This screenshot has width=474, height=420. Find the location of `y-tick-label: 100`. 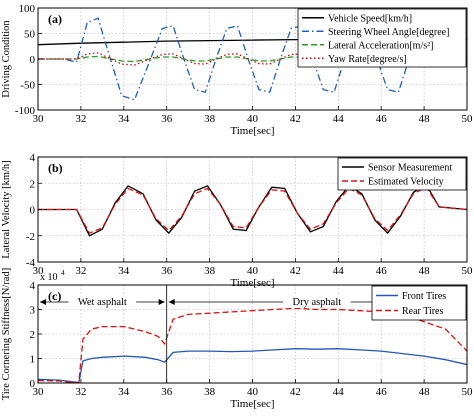

y-tick-label: 100 is located at coordinates (27, 9).